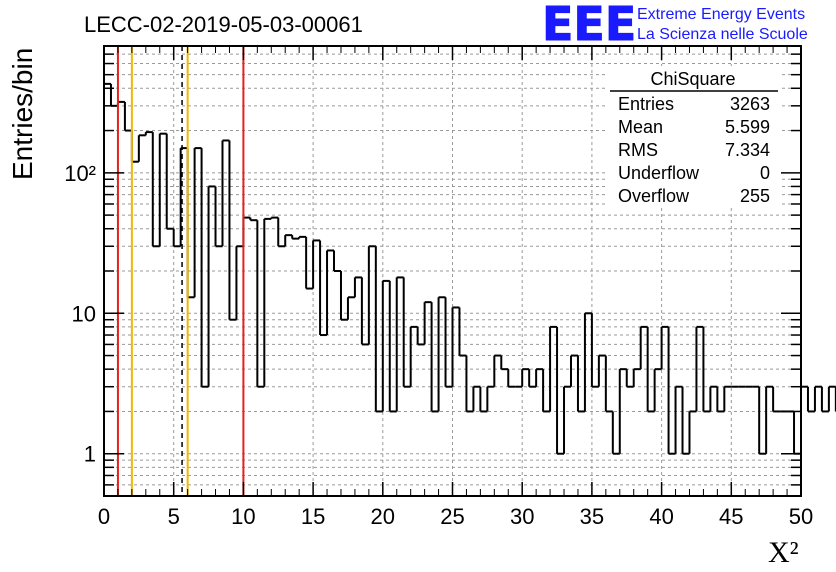 Image resolution: width=836 pixels, height=572 pixels. What do you see at coordinates (765, 173) in the screenshot?
I see `stats-value-underflow: 0` at bounding box center [765, 173].